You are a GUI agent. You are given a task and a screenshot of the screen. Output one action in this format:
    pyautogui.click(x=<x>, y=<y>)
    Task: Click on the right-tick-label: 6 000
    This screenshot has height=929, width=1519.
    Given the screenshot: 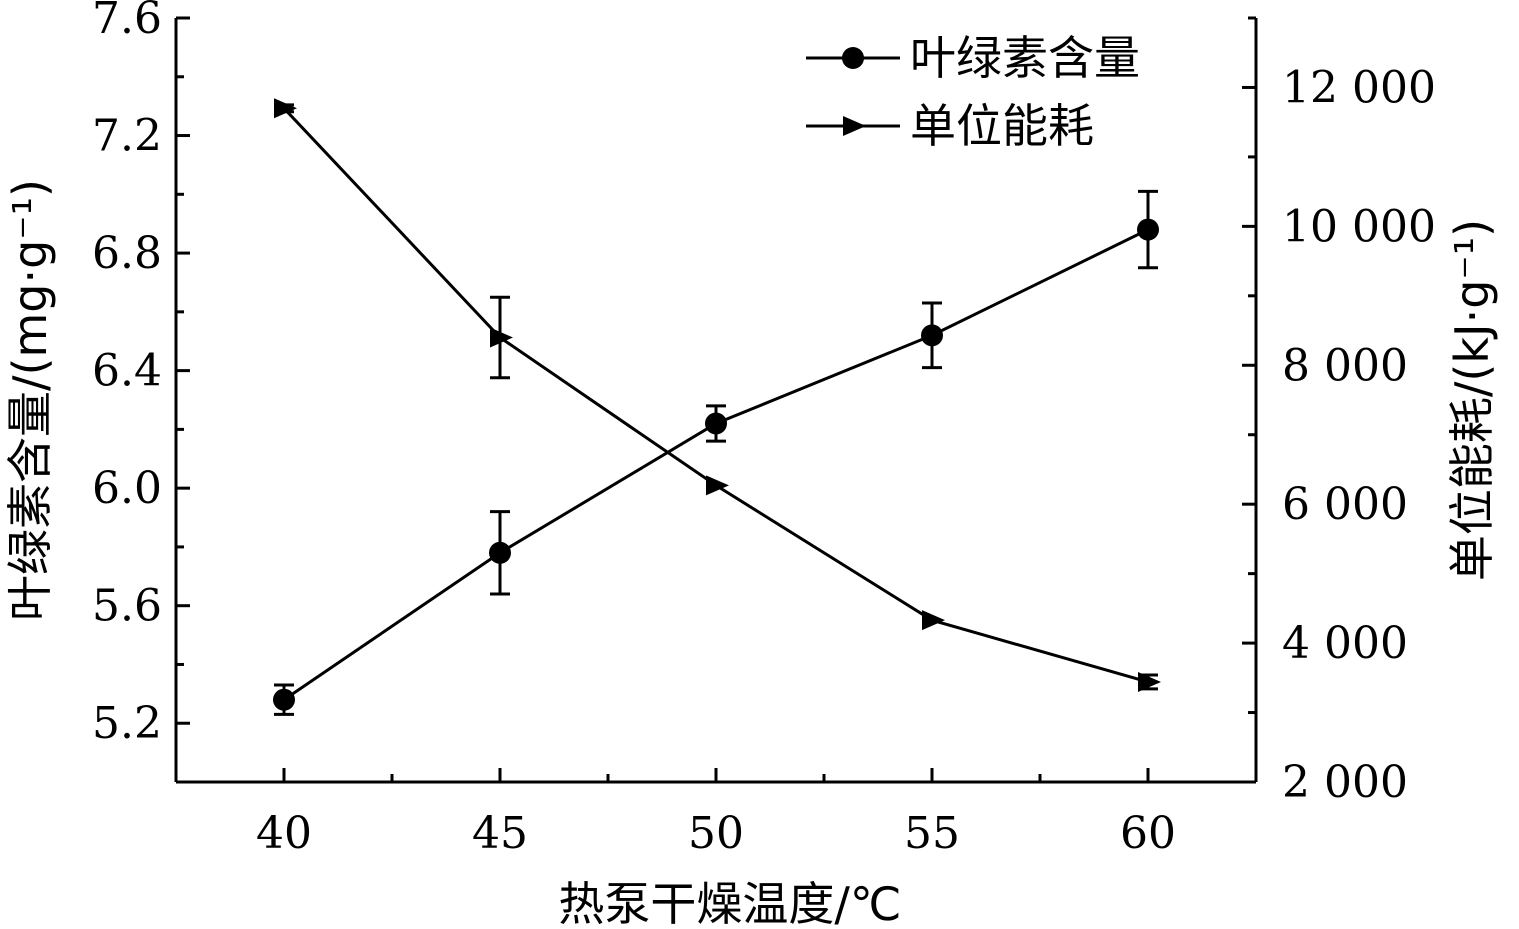 What is the action you would take?
    pyautogui.click(x=1345, y=504)
    